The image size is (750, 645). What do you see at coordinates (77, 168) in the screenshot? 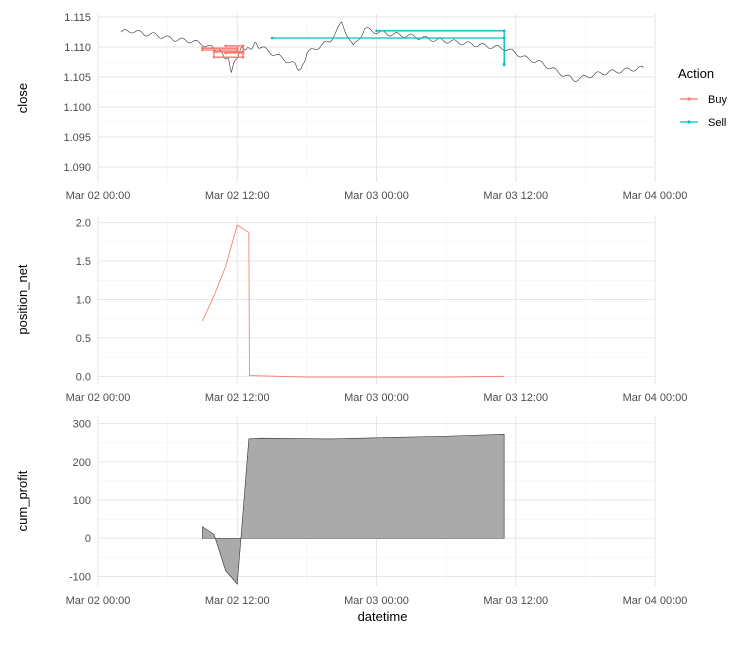
I see `y-tick-label: 1.090` at bounding box center [77, 168].